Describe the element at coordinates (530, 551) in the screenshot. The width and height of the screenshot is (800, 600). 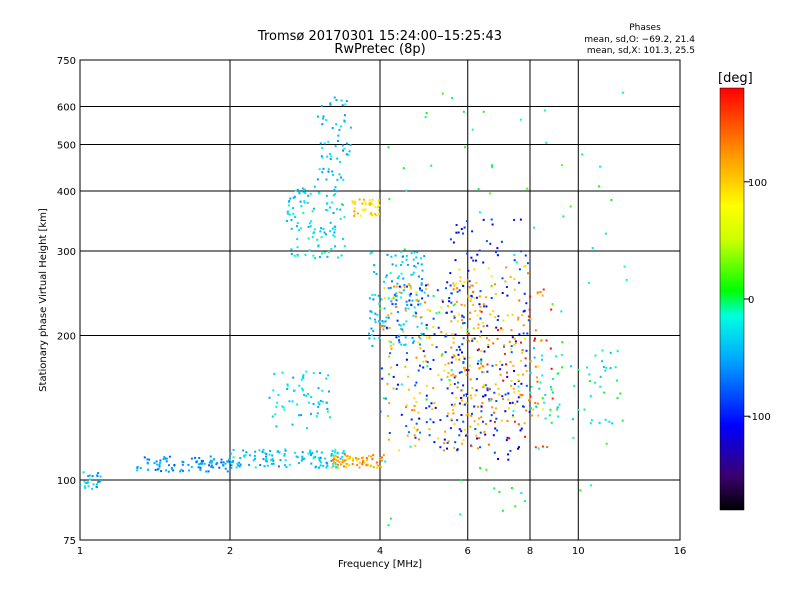
I see `x-tick-label: 8` at that location.